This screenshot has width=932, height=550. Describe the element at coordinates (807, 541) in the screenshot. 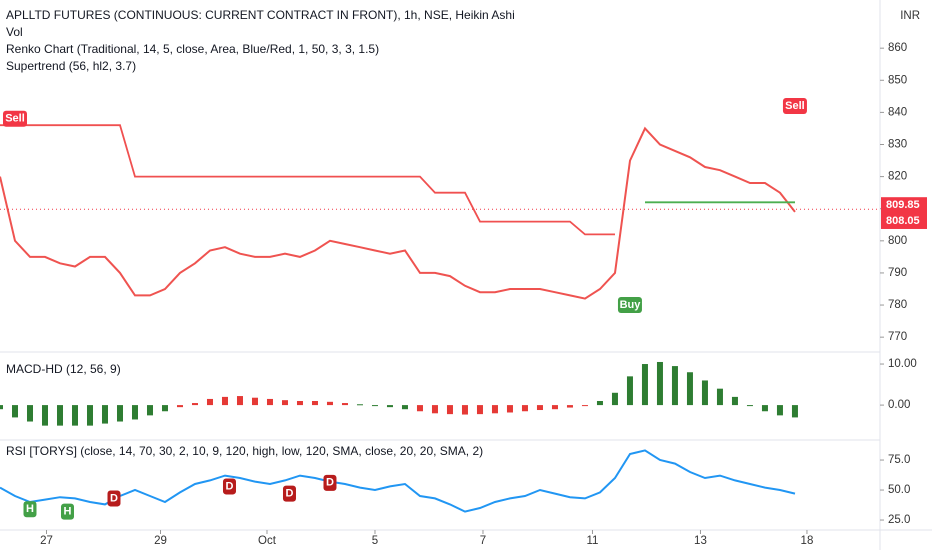

I see `x-tick-label: 18` at that location.